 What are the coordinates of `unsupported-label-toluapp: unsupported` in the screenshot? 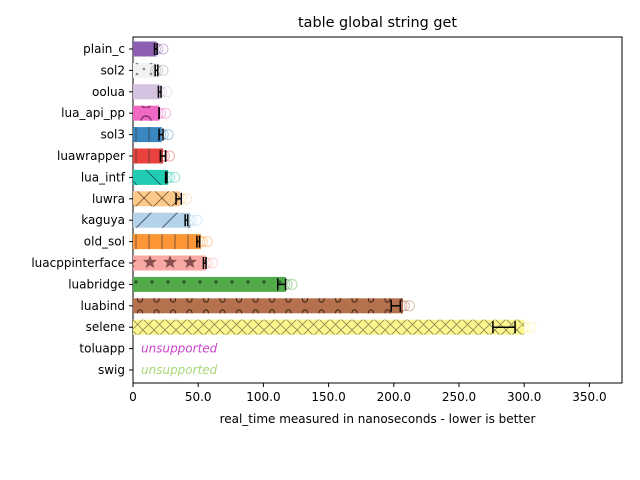 It's located at (179, 349).